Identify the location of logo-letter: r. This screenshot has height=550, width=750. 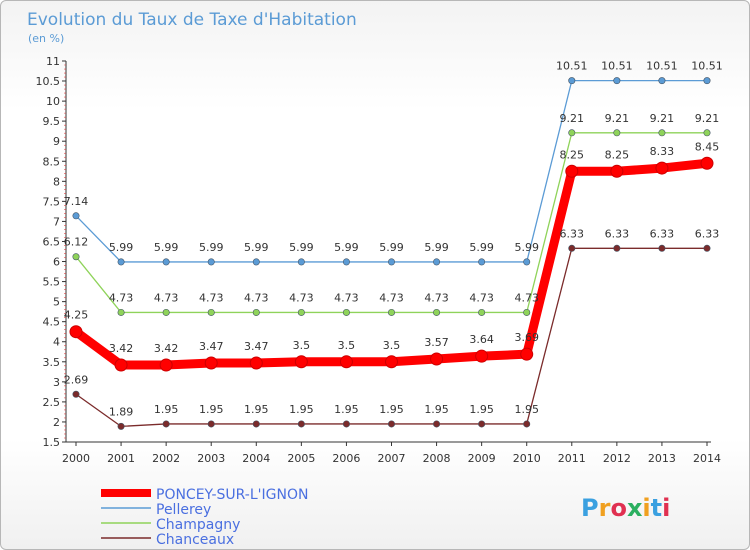
(605, 508).